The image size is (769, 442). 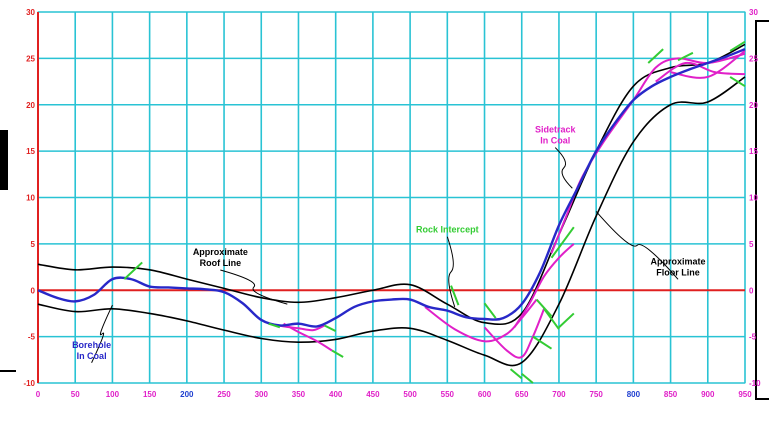 I want to click on x-tick-label: 450, so click(x=373, y=394).